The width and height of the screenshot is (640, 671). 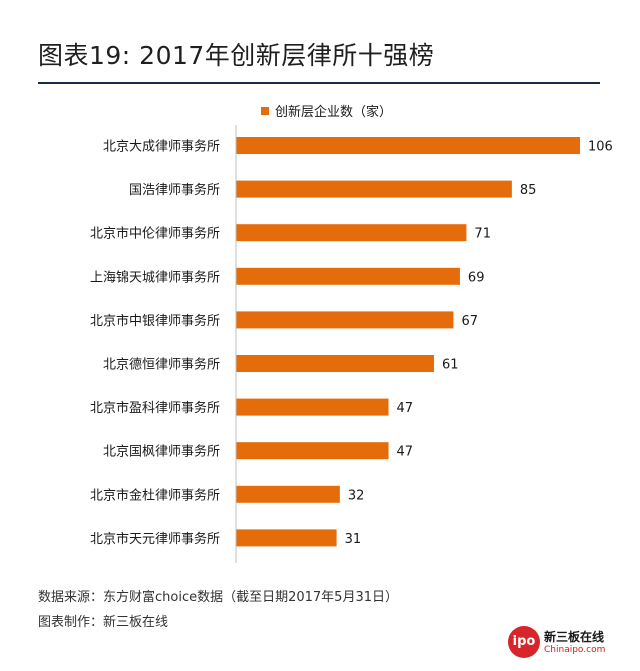 I want to click on value-label: 106, so click(x=600, y=147).